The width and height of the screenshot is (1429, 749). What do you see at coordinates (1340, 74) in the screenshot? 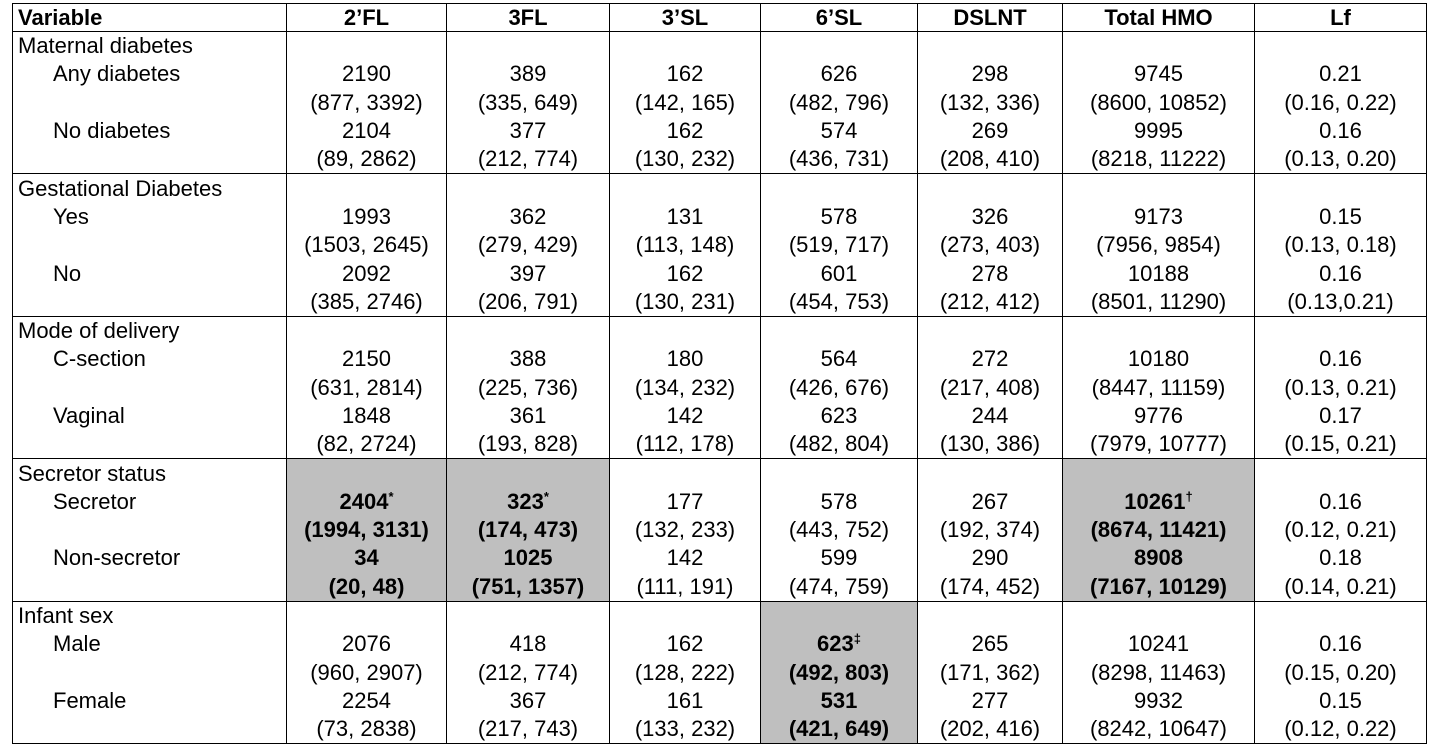
I see `value-text: 0.21` at bounding box center [1340, 74].